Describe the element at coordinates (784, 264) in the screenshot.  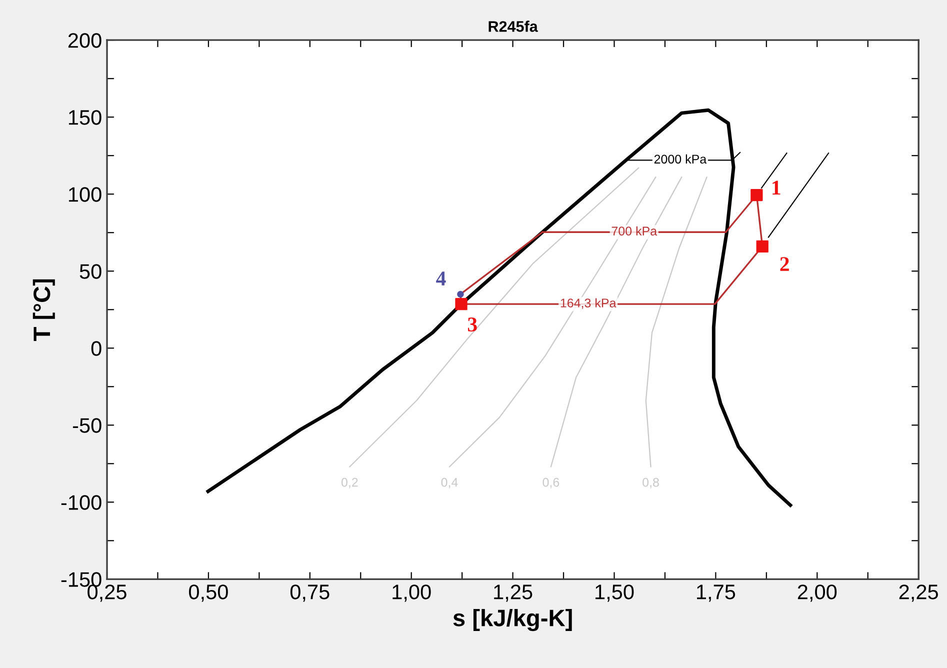
I see `annotation: 2` at that location.